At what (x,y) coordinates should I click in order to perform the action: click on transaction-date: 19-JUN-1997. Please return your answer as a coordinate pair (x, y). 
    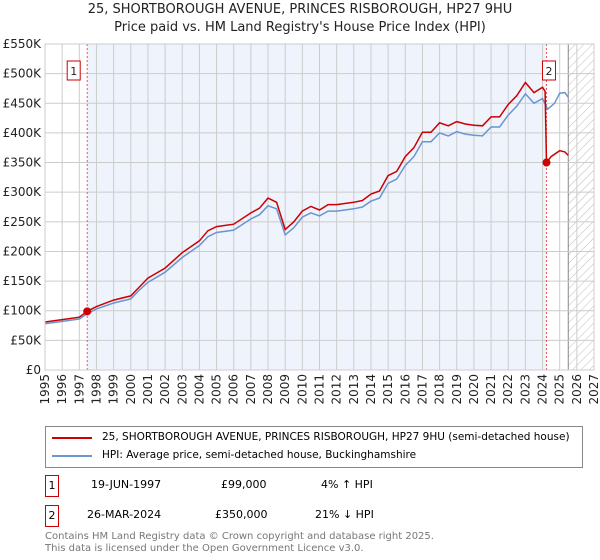
    Looking at the image, I should click on (126, 484).